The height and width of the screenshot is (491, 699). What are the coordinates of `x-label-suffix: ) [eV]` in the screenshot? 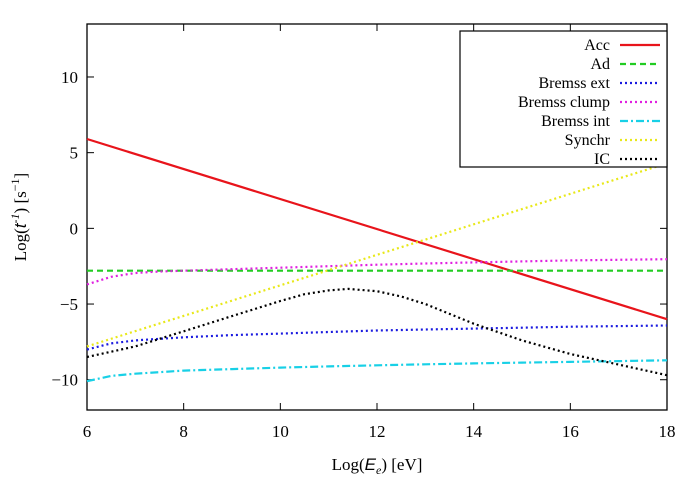 It's located at (401, 464).